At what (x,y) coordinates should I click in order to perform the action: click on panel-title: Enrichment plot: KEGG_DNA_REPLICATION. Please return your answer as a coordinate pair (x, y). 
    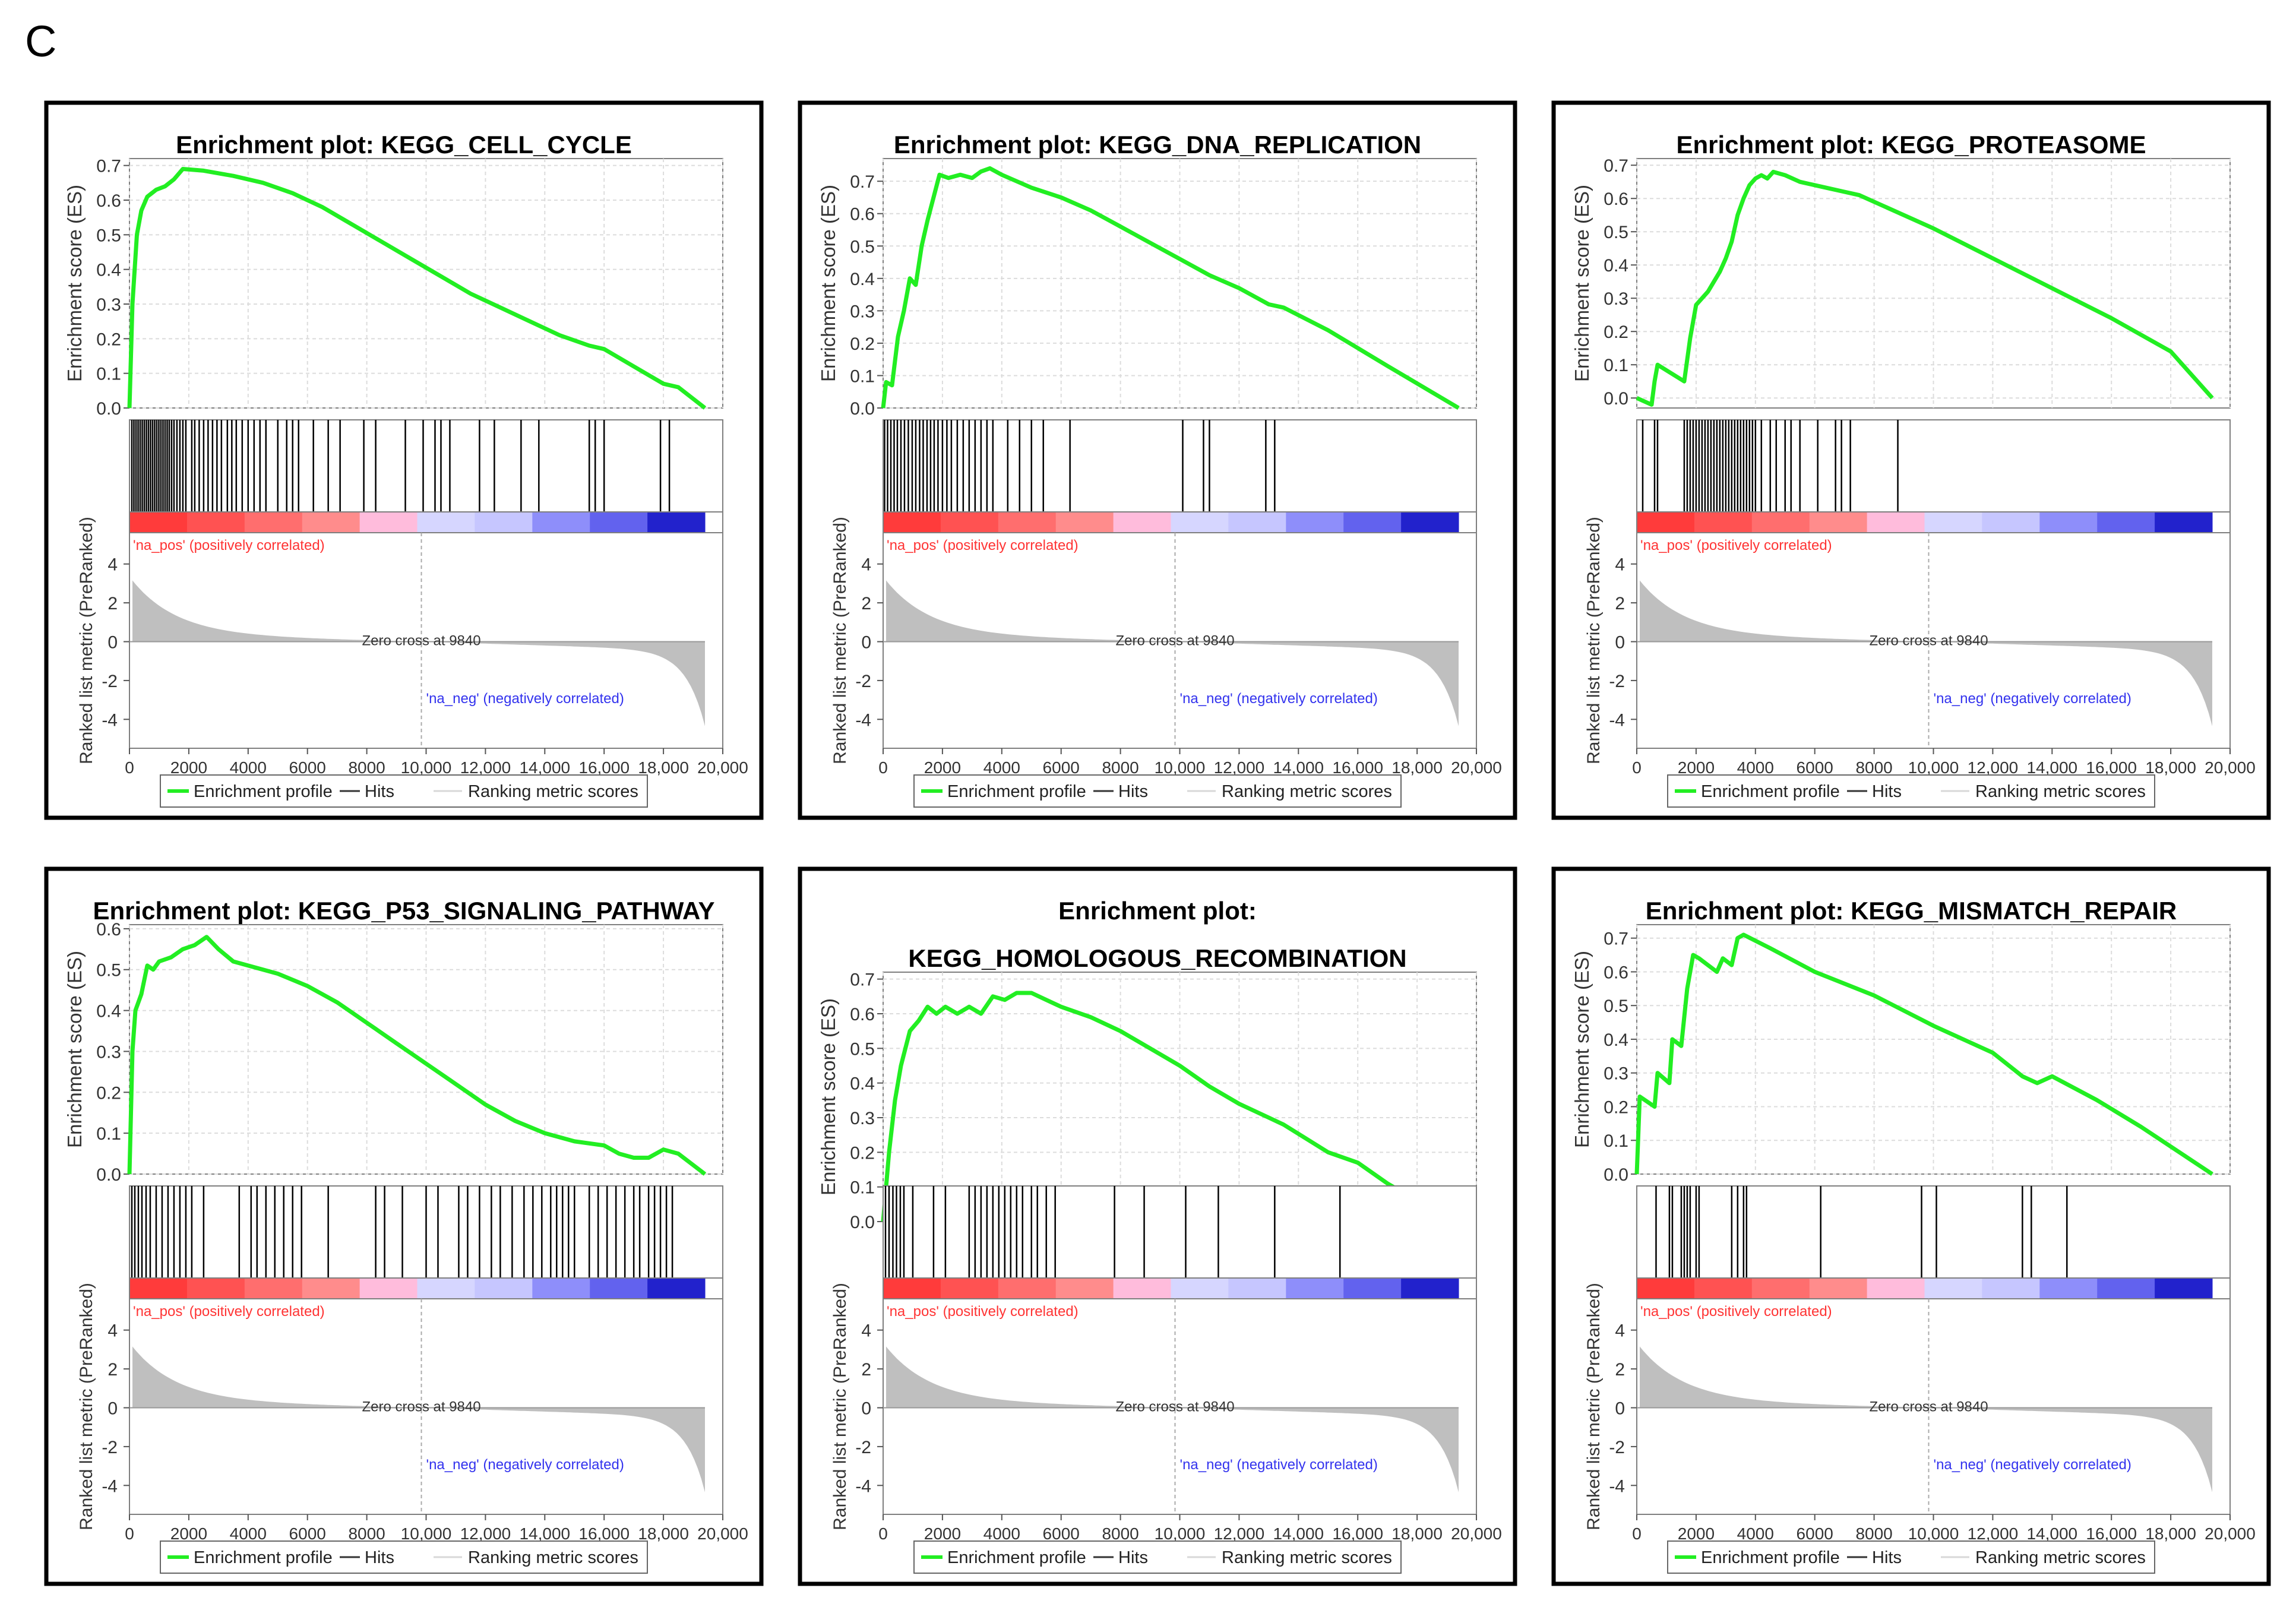
    Looking at the image, I should click on (1157, 145).